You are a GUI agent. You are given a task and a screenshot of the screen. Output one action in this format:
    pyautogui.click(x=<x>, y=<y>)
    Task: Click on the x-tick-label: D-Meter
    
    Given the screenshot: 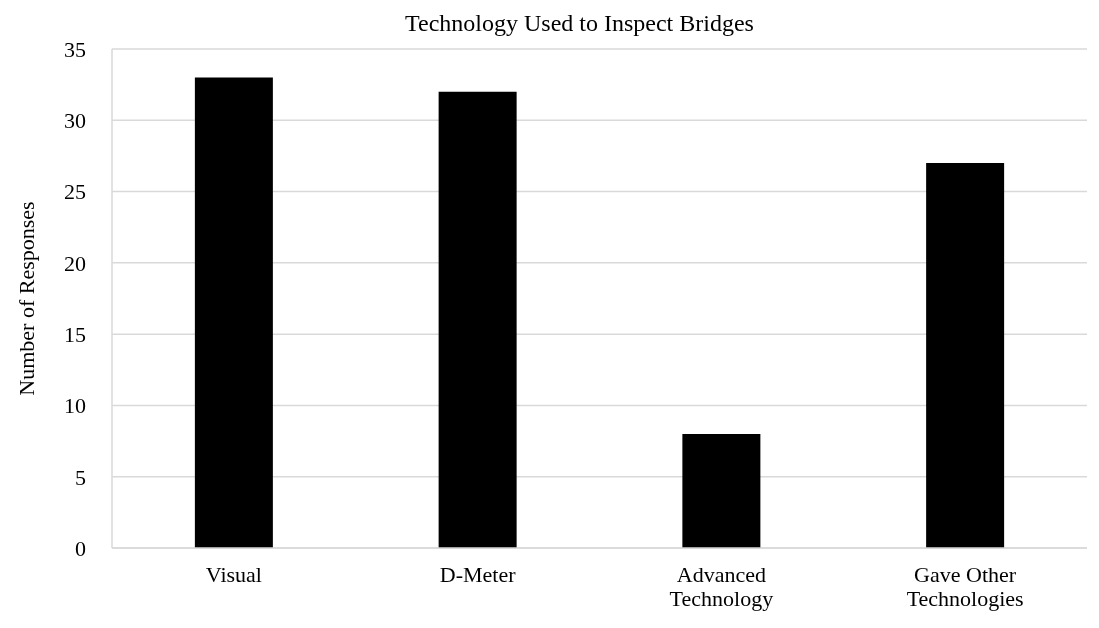 What is the action you would take?
    pyautogui.click(x=478, y=574)
    